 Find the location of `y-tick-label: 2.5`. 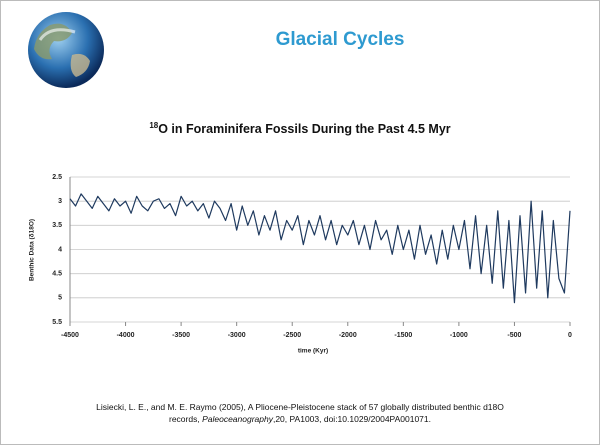

y-tick-label: 2.5 is located at coordinates (57, 177).